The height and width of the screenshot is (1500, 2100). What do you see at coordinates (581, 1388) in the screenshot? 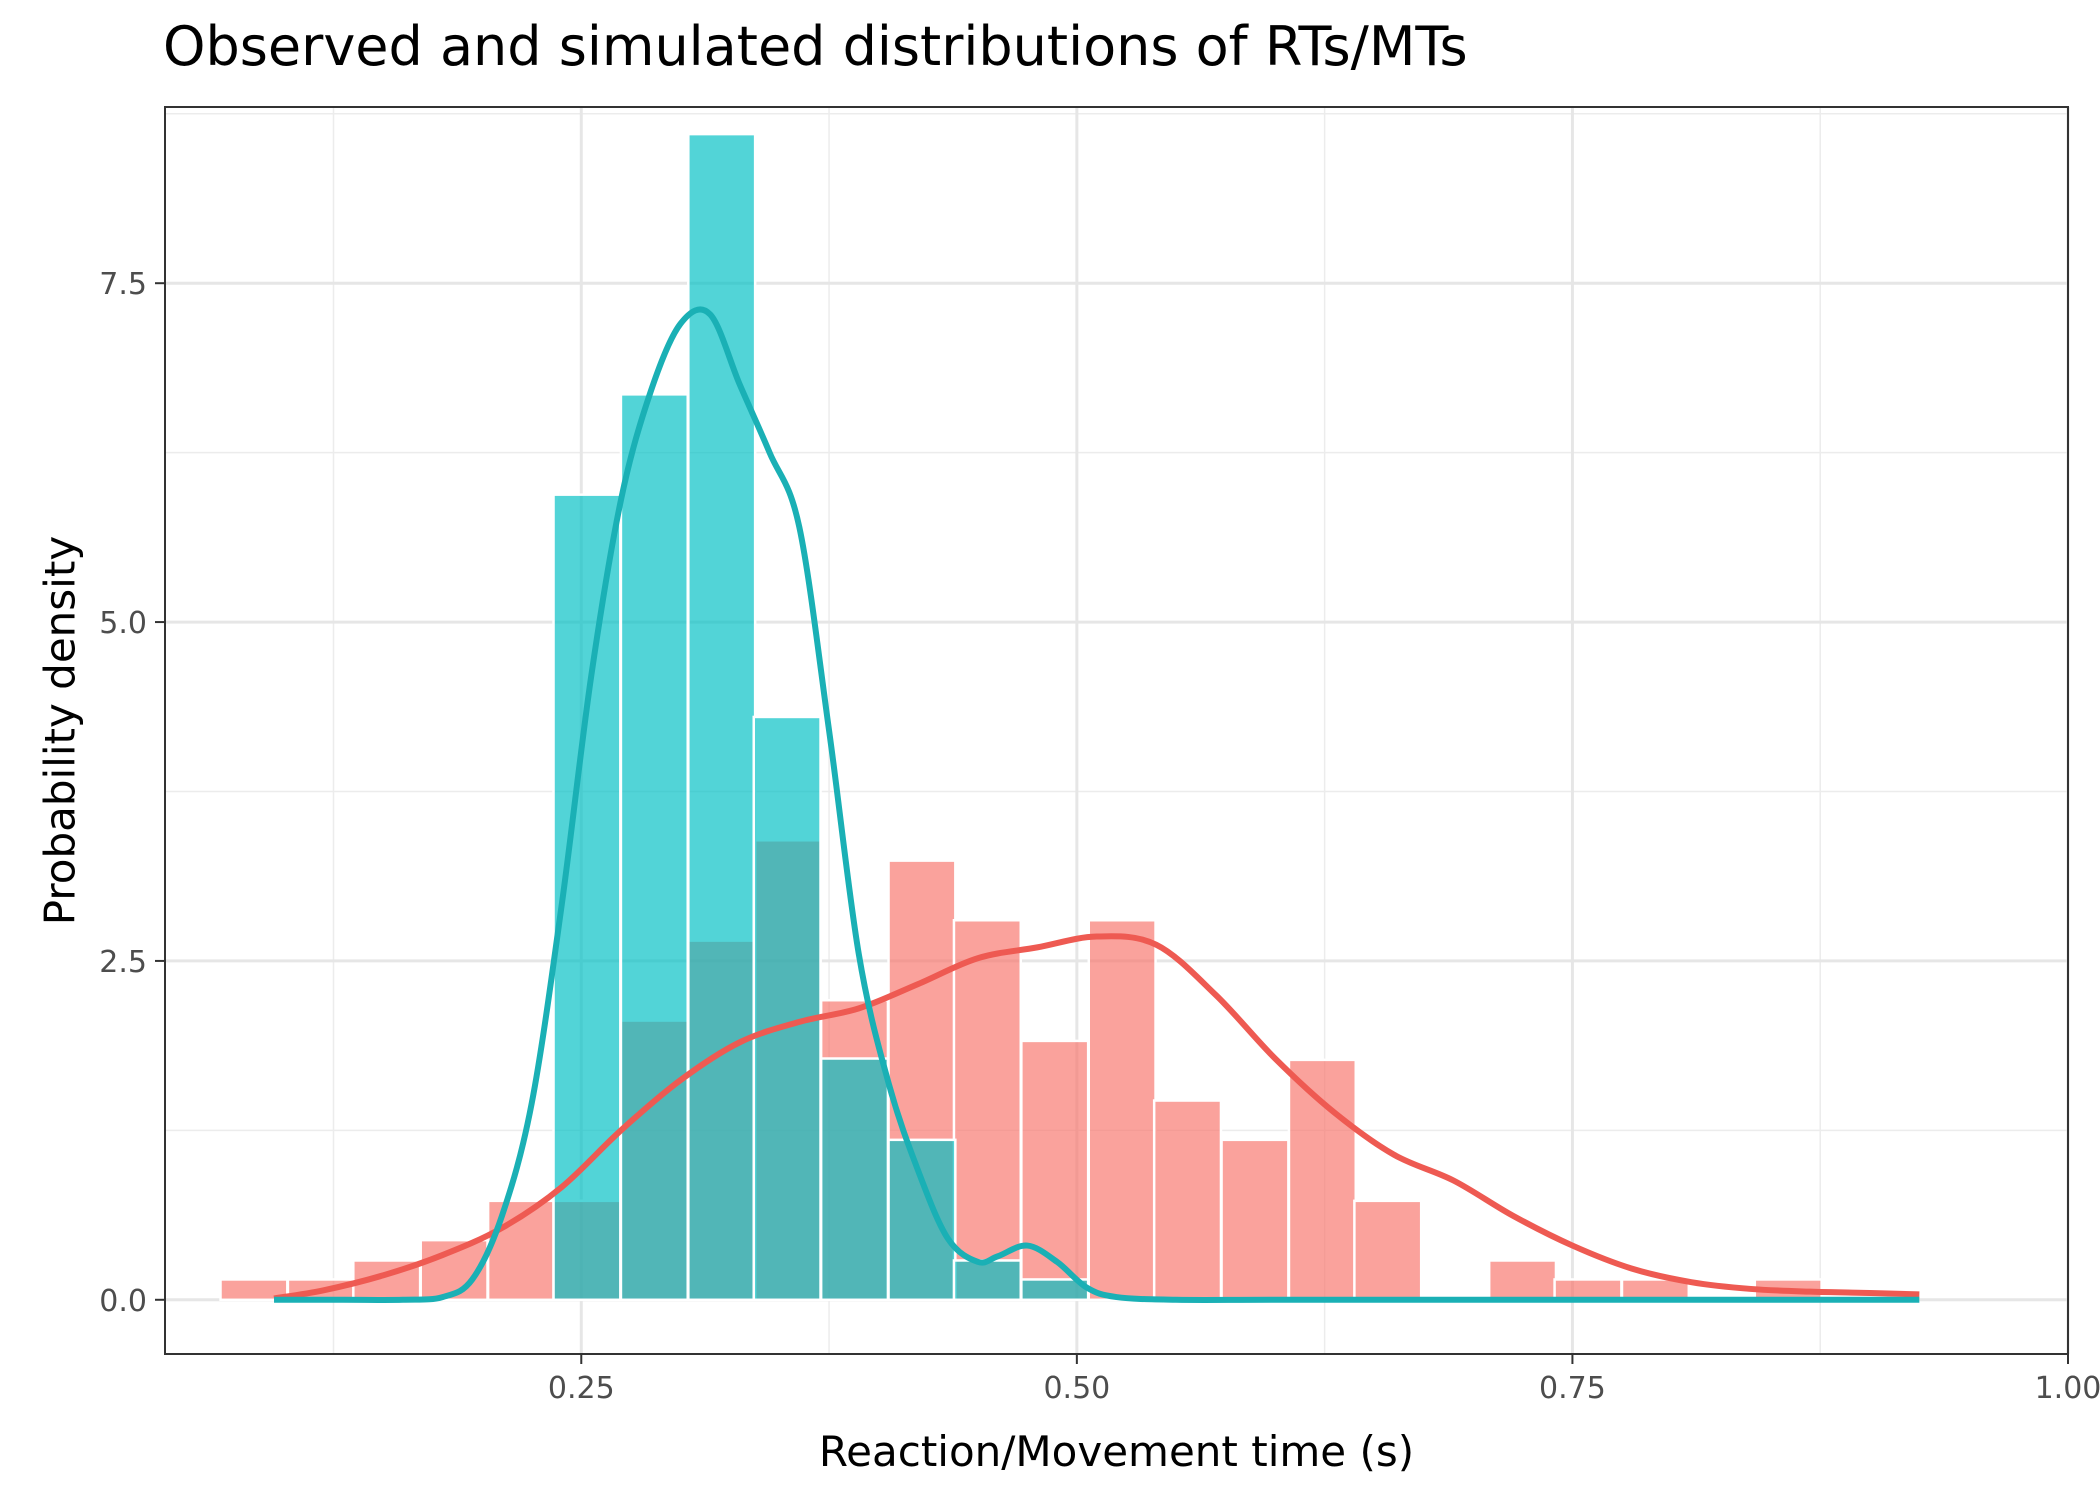
I see `x-tick-label: 0.25` at bounding box center [581, 1388].